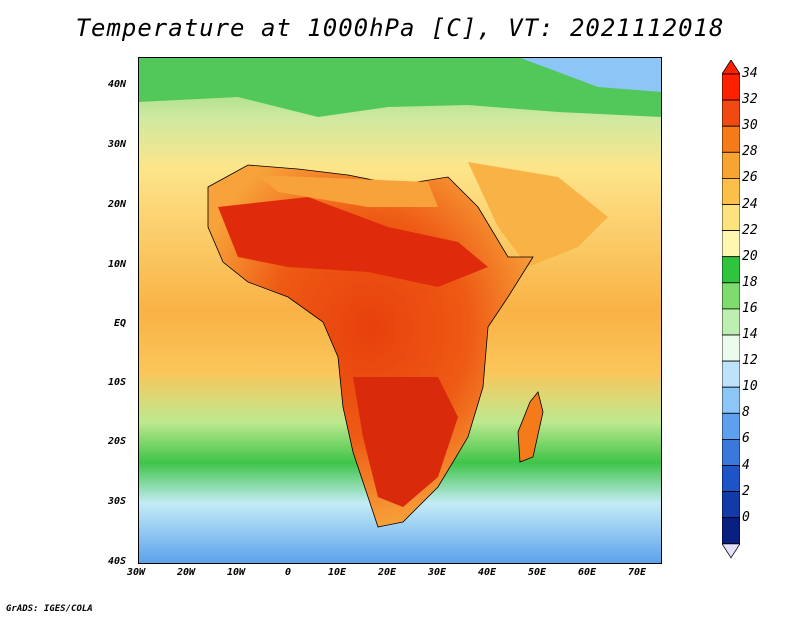 Image resolution: width=800 pixels, height=618 pixels. I want to click on lat-label: EQ, so click(120, 323).